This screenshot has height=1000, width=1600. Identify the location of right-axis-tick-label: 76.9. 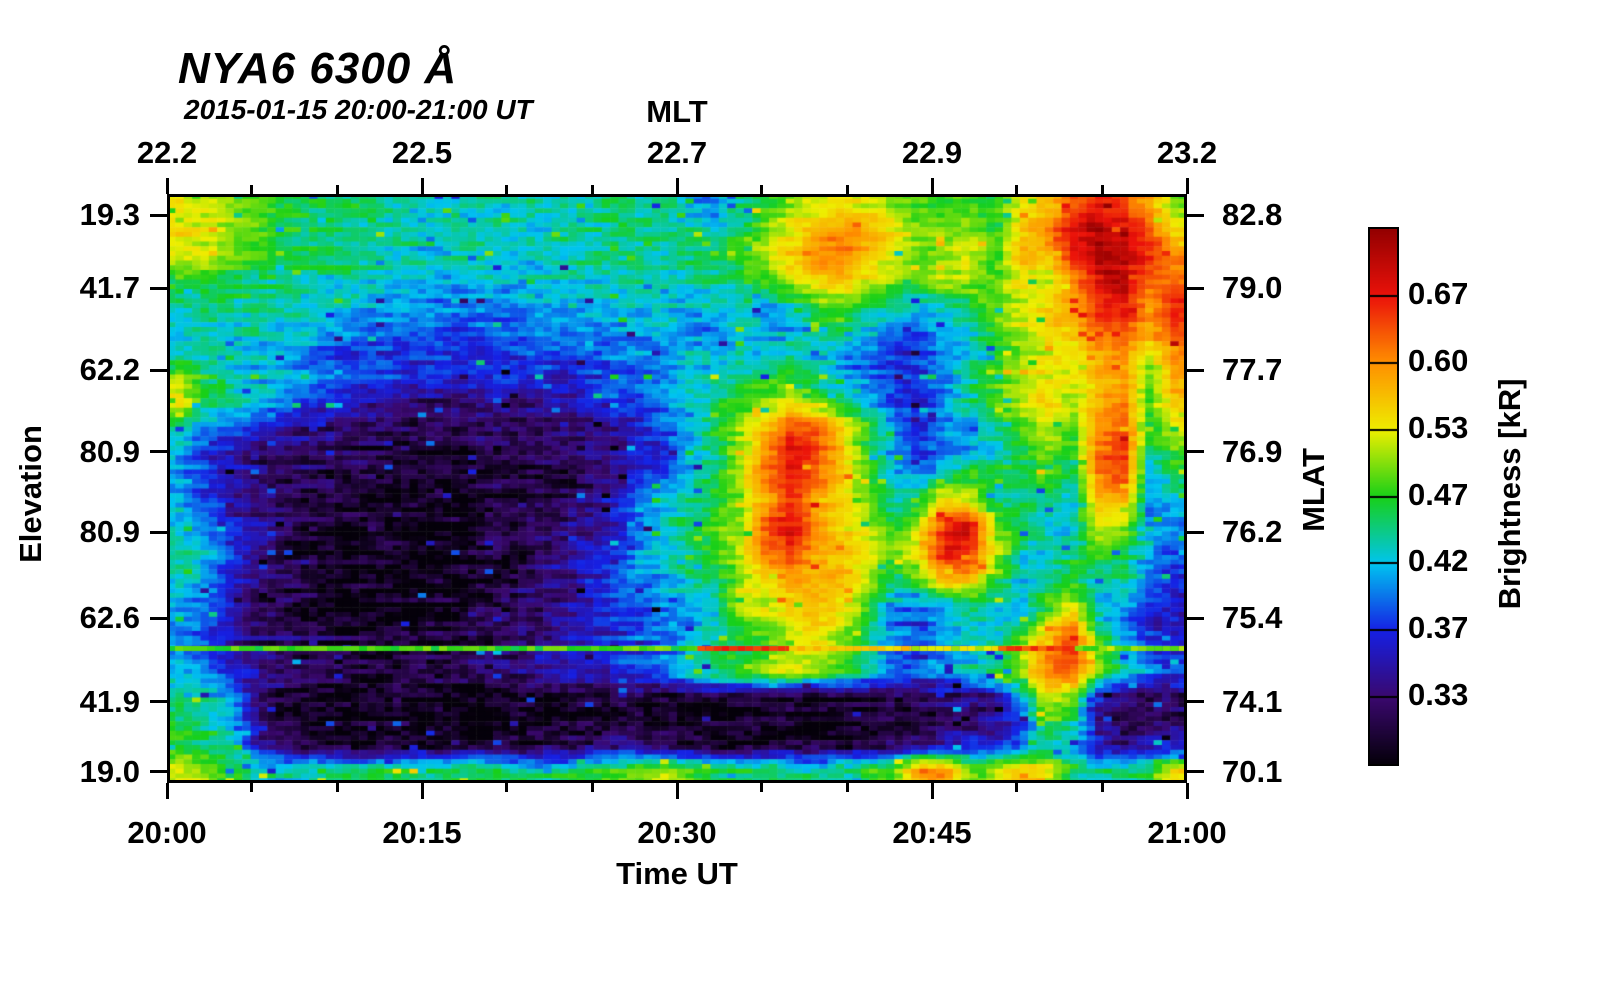
(1252, 451).